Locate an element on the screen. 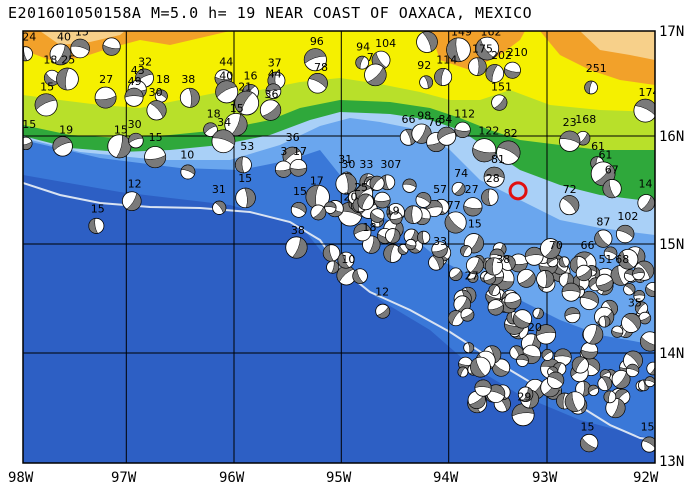 The width and height of the screenshot is (695, 490). depth-label: 87 is located at coordinates (603, 221).